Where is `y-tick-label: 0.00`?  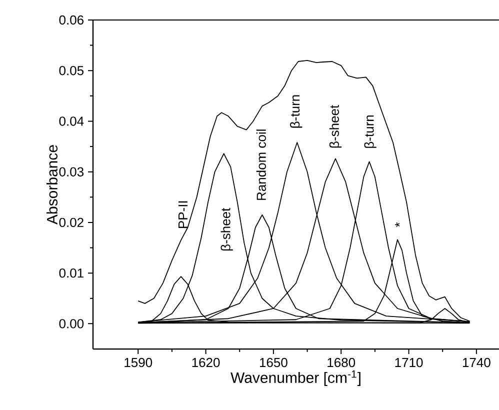 y-tick-label: 0.00 is located at coordinates (71, 323).